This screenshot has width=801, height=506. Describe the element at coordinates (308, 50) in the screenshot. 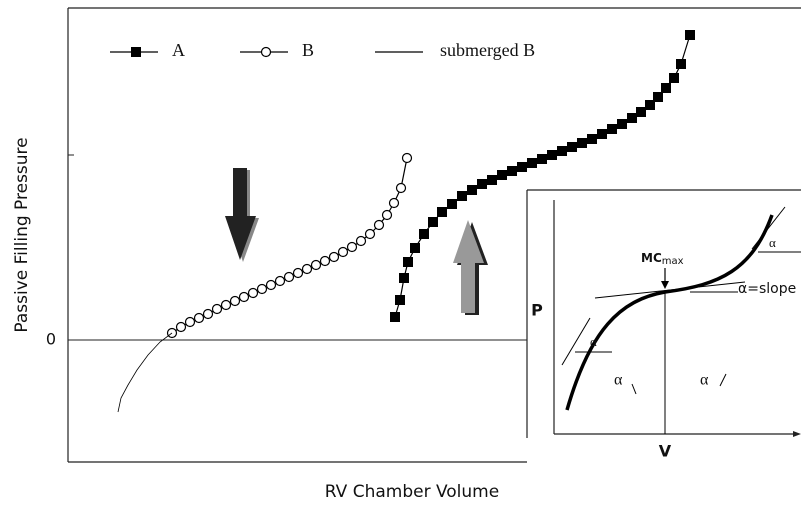

I see `legend-label: B` at that location.